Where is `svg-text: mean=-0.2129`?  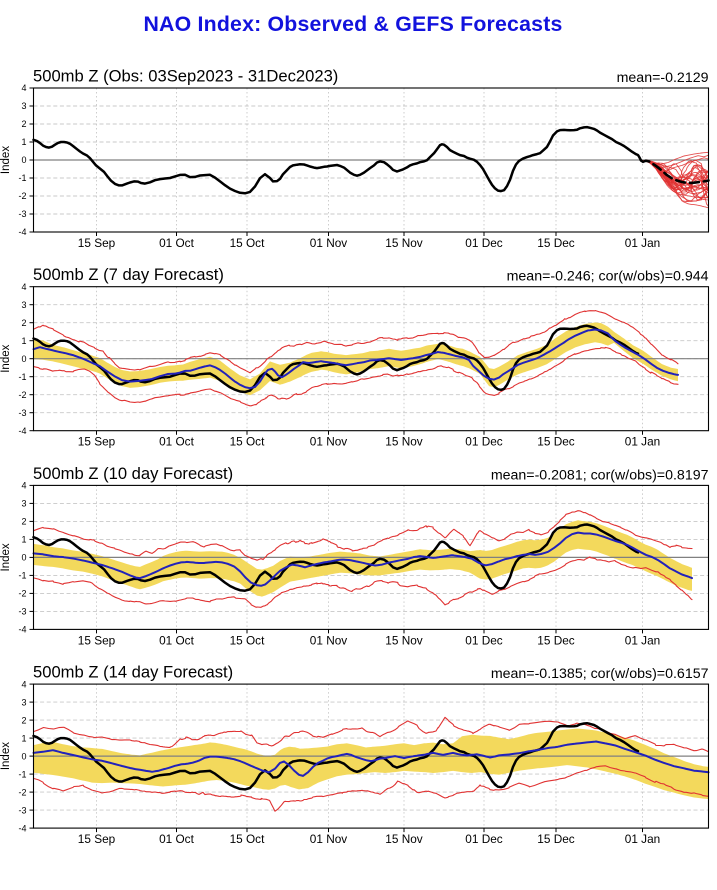 svg-text: mean=-0.2129 is located at coordinates (663, 78).